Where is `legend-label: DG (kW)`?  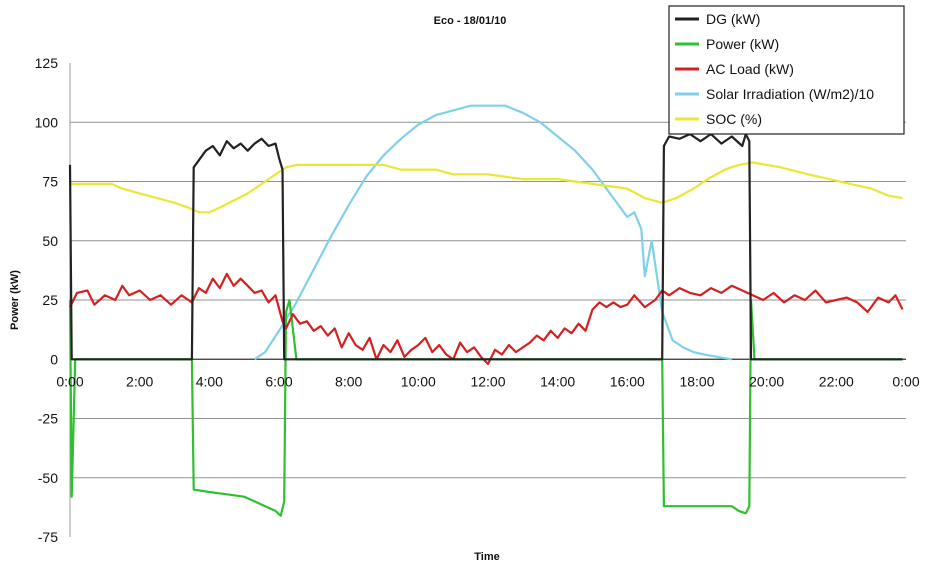 legend-label: DG (kW) is located at coordinates (733, 19).